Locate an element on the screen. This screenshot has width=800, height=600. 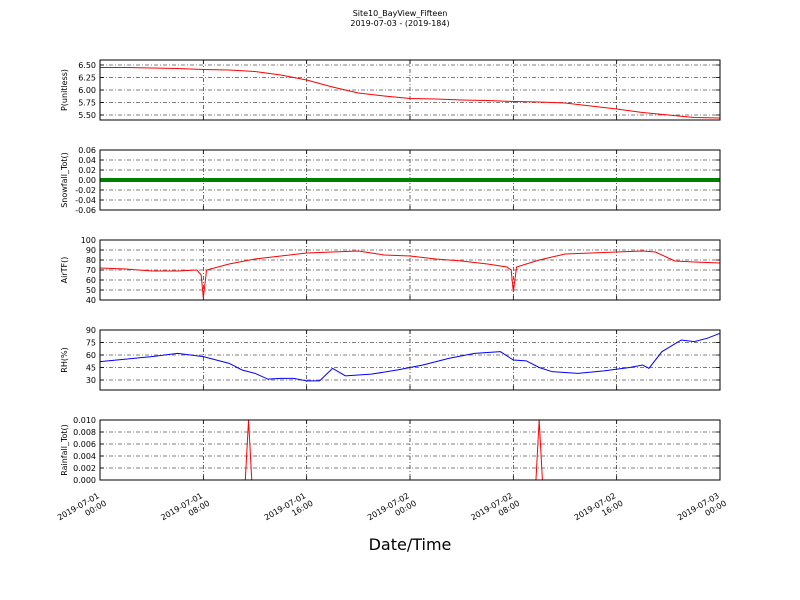
y-tick-label: 0.02 is located at coordinates (87, 170).